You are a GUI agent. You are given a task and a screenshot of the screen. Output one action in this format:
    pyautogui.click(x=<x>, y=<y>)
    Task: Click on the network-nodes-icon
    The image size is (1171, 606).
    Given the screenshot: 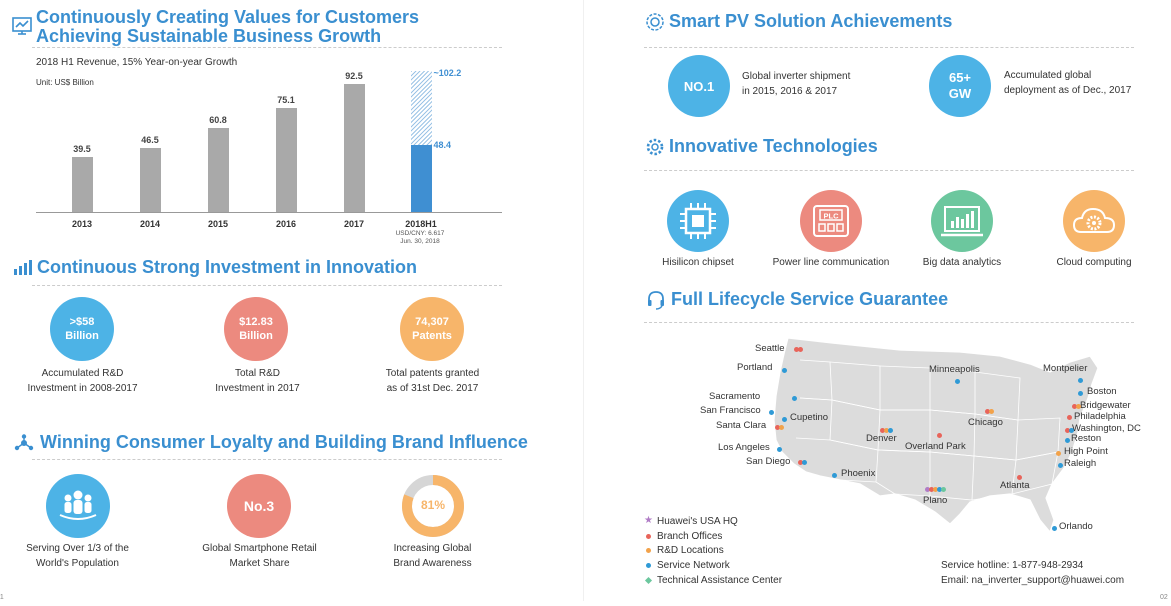 What is the action you would take?
    pyautogui.click(x=24, y=443)
    